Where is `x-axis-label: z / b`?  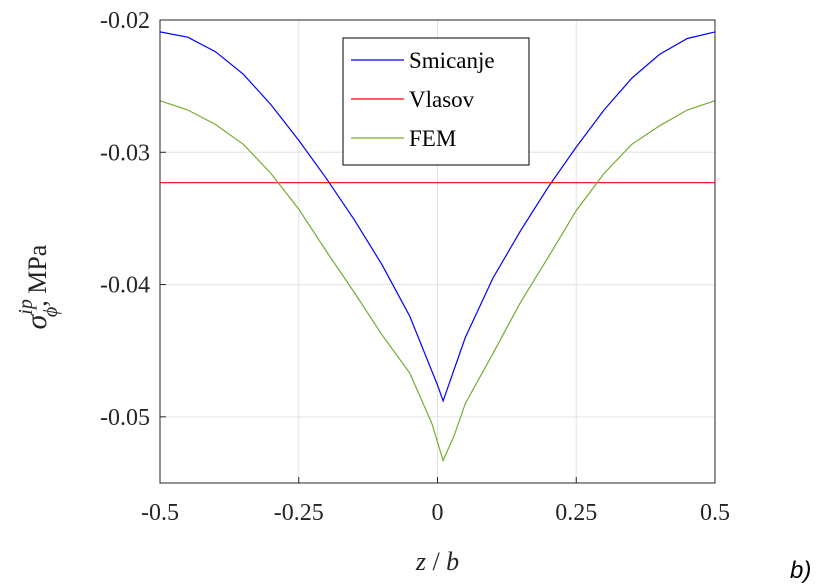 x-axis-label: z / b is located at coordinates (437, 561).